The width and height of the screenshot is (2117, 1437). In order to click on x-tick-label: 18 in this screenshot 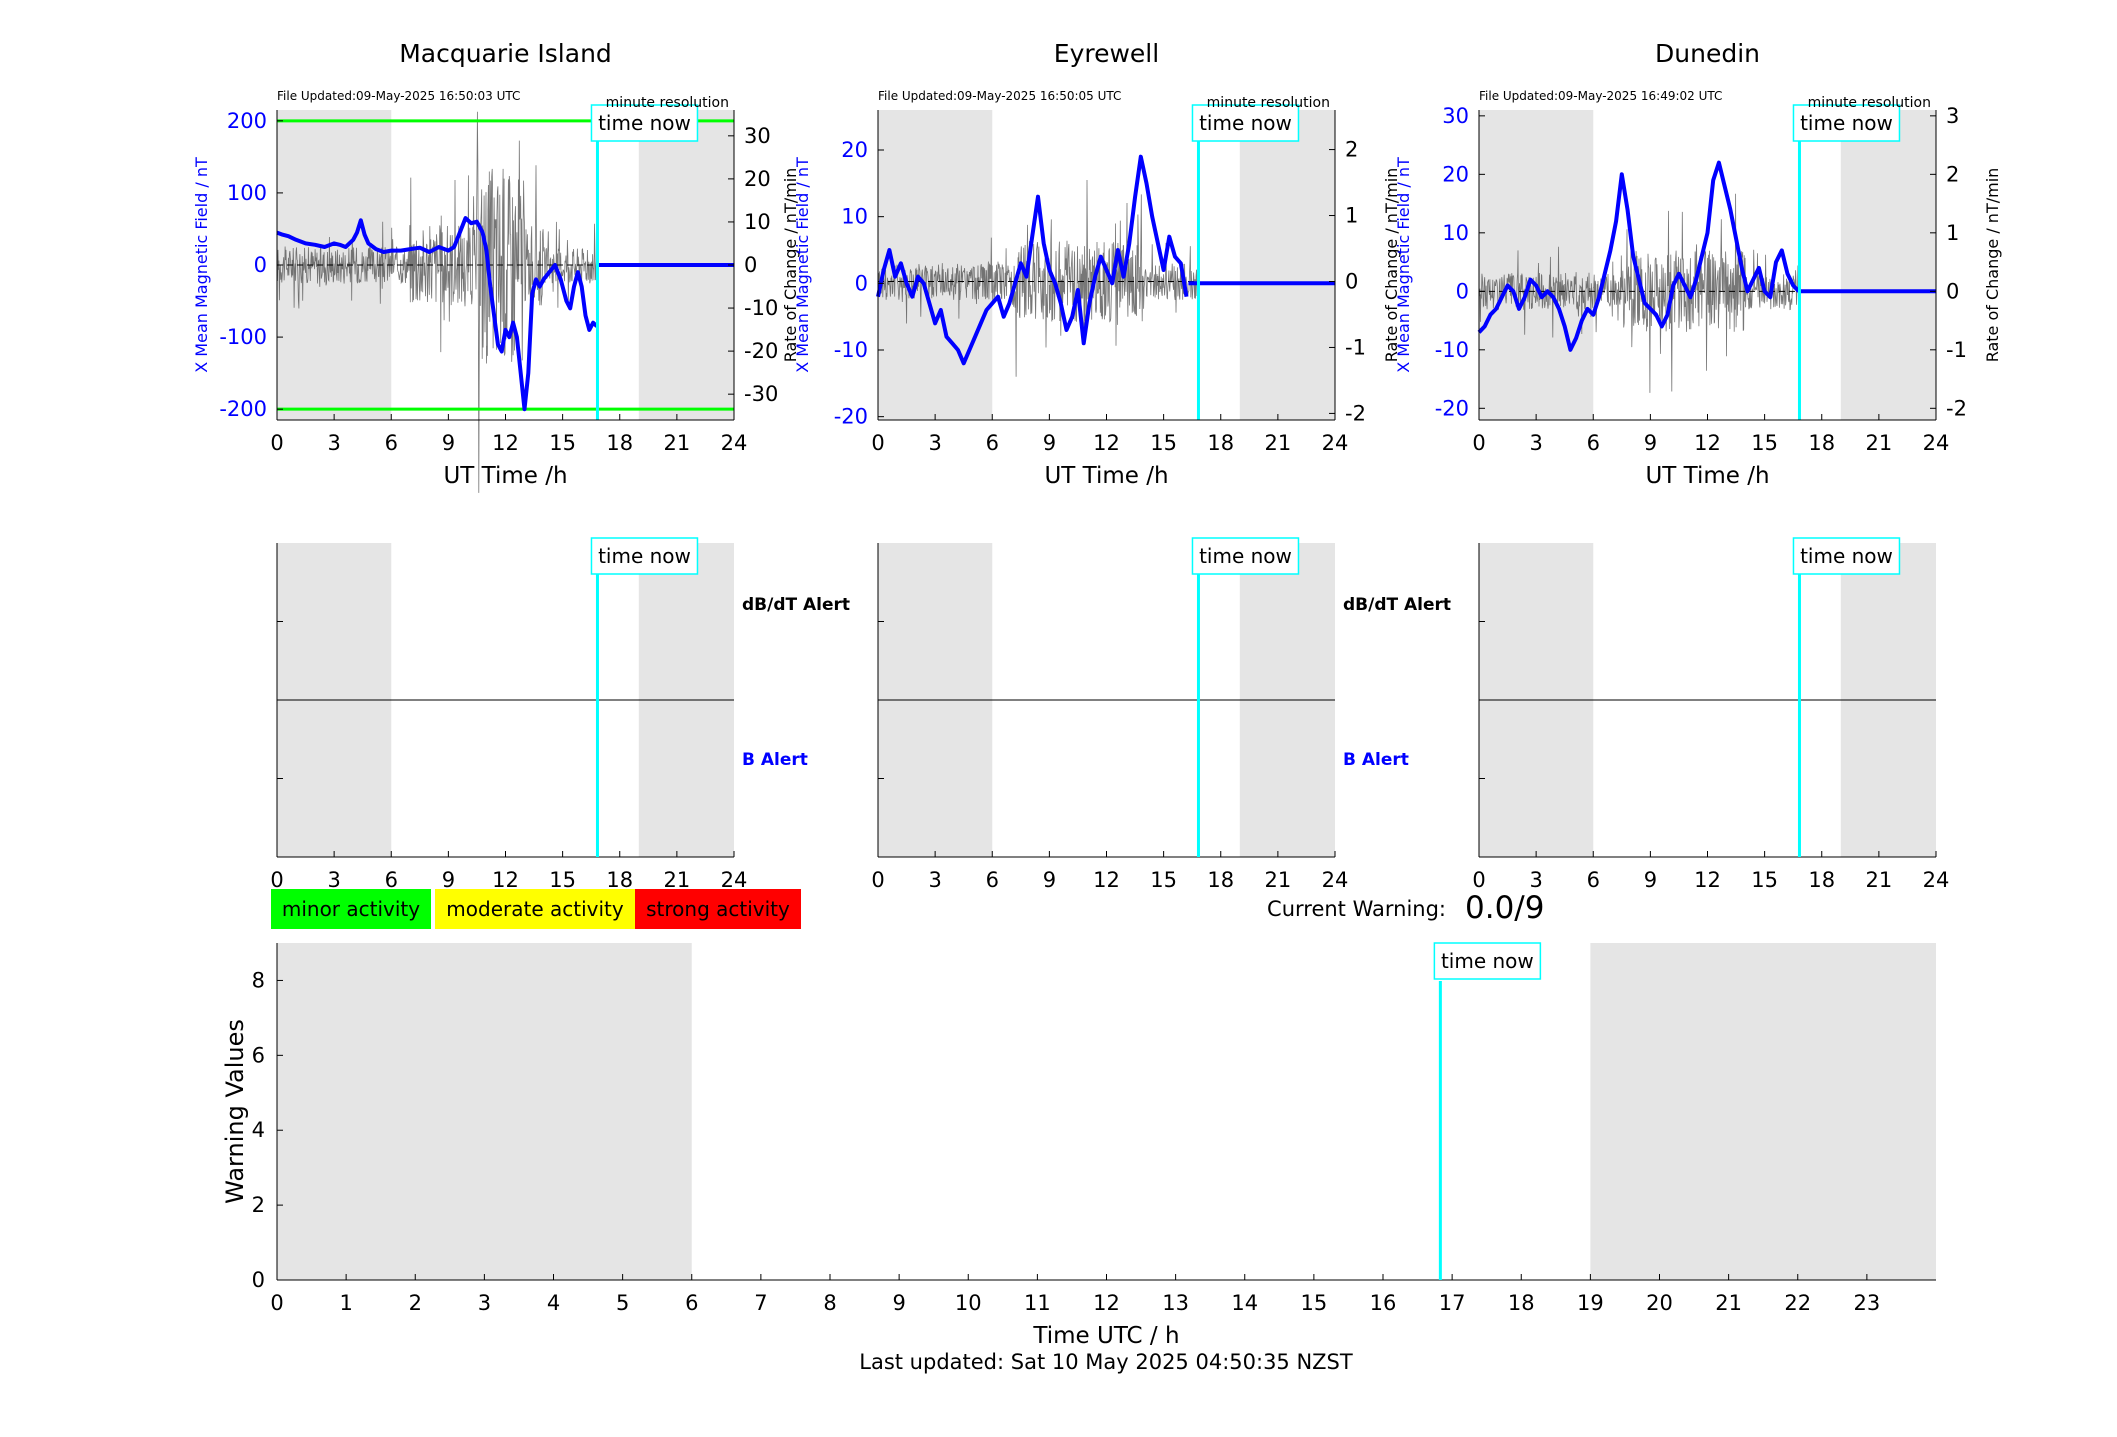, I will do `click(619, 443)`.